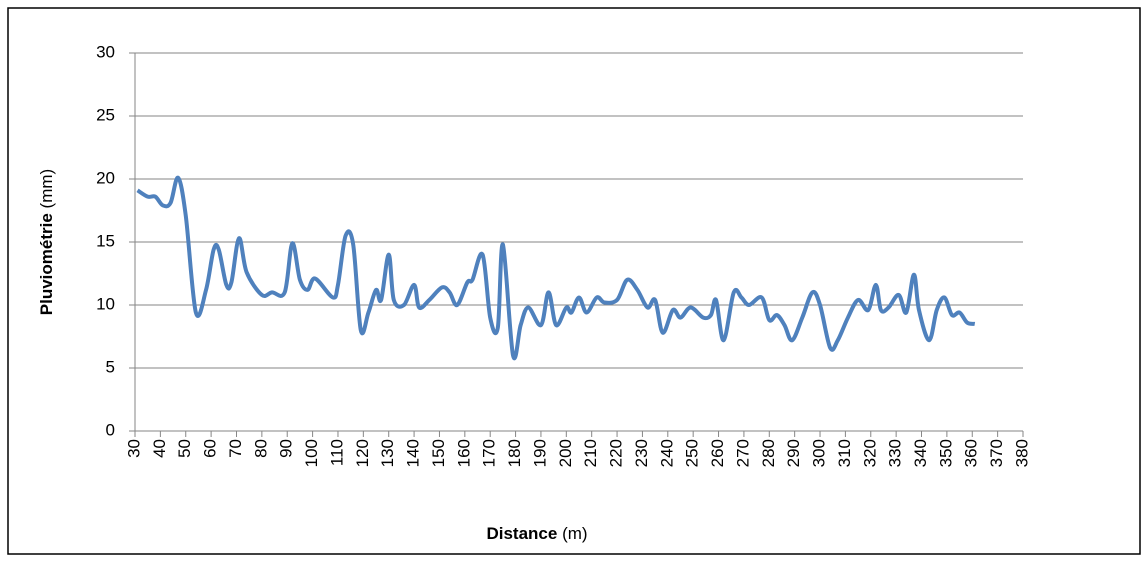  Describe the element at coordinates (387, 453) in the screenshot. I see `x-tick-label: 130` at that location.